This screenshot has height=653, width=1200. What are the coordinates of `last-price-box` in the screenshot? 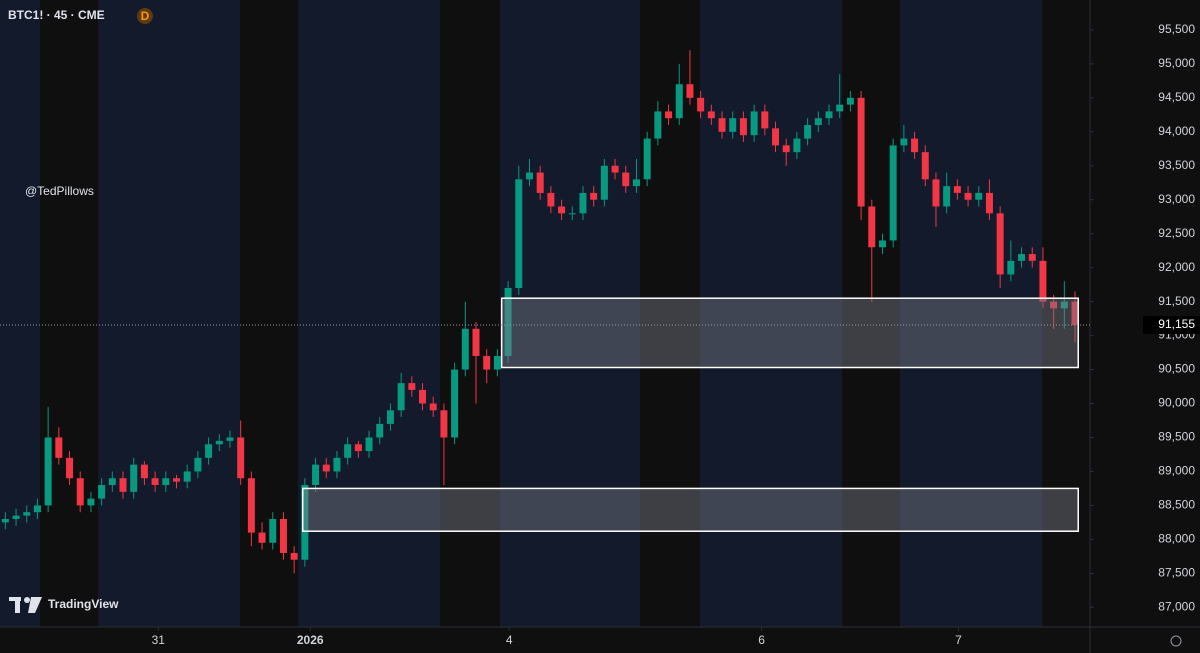 It's located at (1171, 325).